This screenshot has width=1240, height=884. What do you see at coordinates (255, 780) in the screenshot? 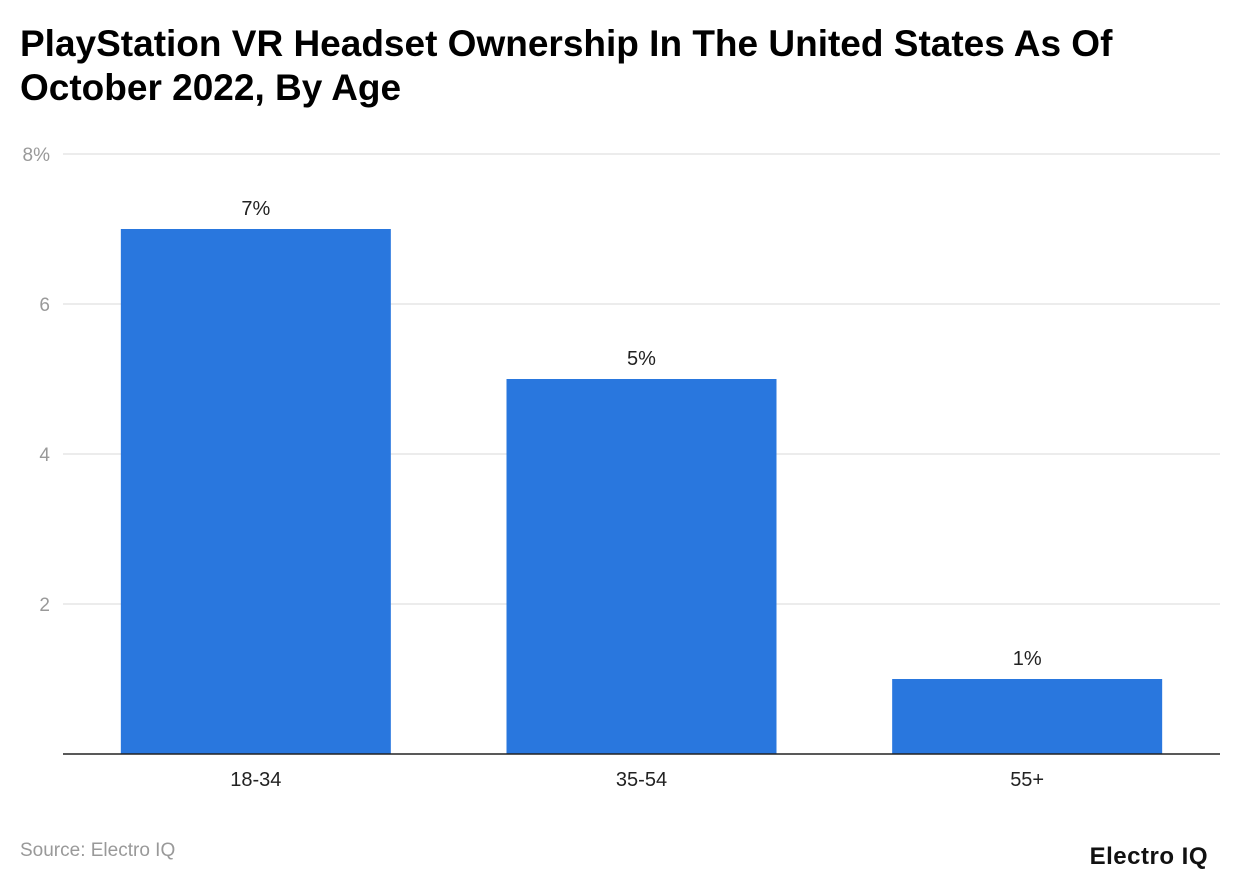
I see `x-tick-label: 18-34` at bounding box center [255, 780].